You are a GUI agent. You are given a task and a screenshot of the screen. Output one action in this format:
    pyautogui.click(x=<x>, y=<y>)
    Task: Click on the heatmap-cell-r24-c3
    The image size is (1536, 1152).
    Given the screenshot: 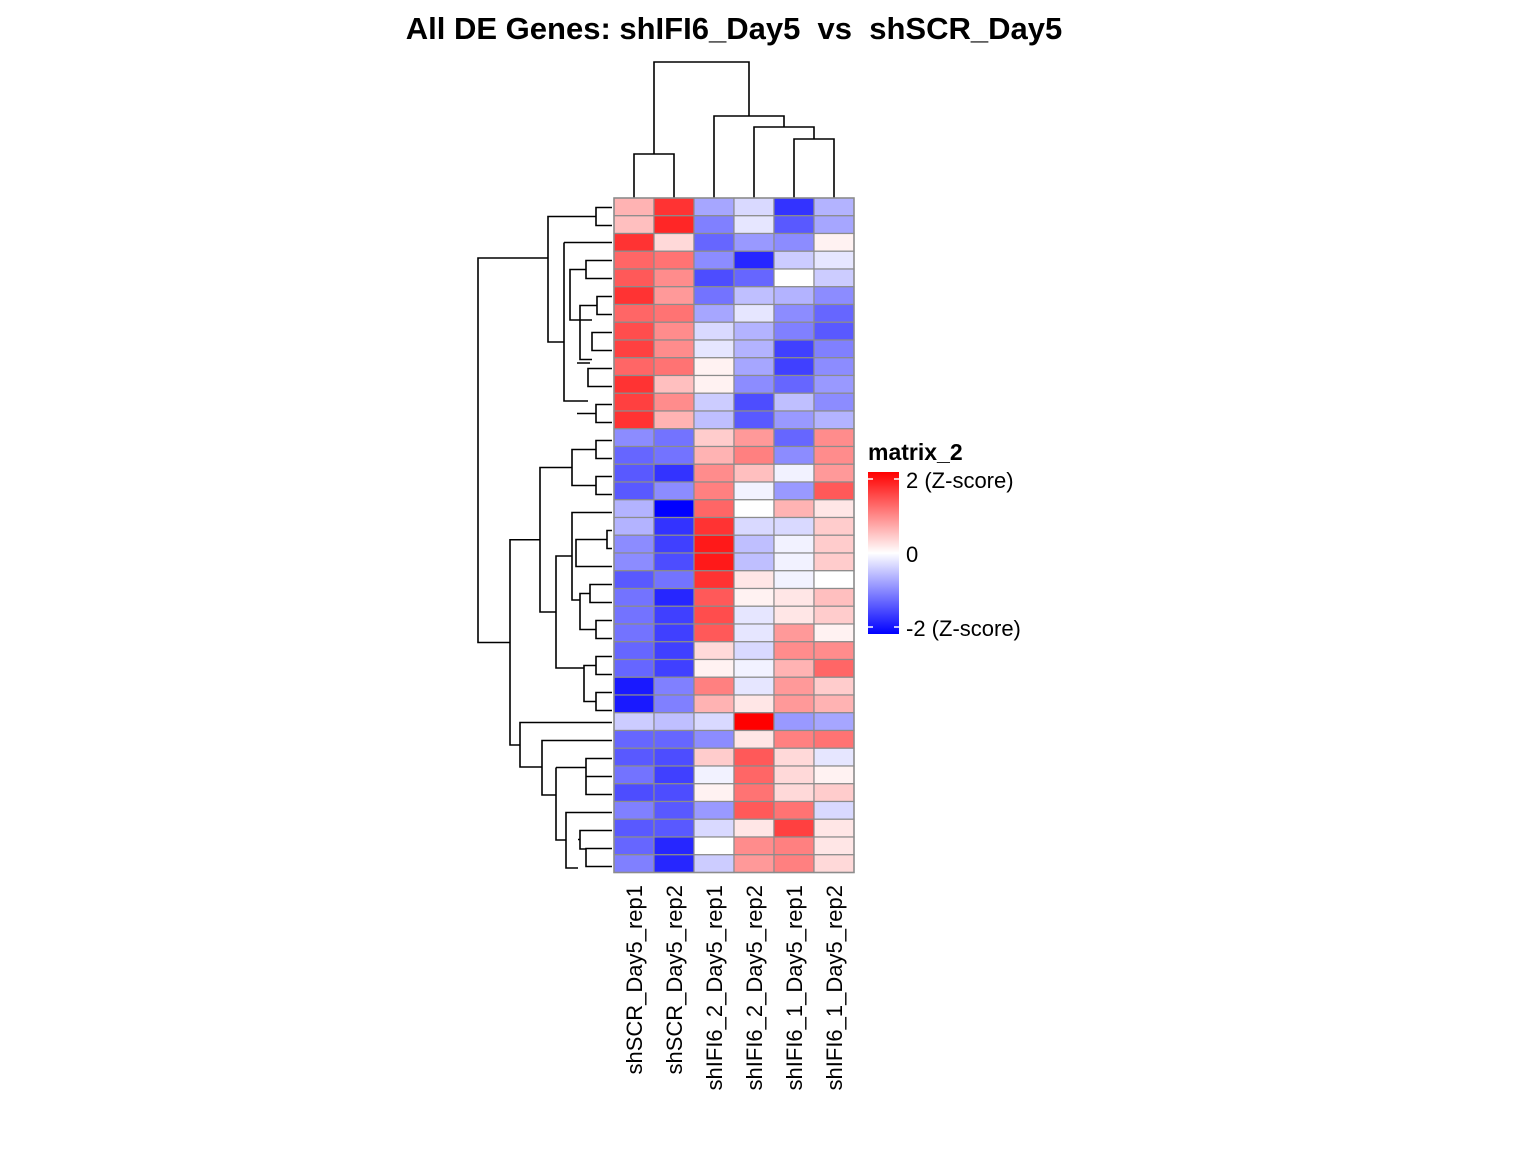 What is the action you would take?
    pyautogui.click(x=714, y=615)
    